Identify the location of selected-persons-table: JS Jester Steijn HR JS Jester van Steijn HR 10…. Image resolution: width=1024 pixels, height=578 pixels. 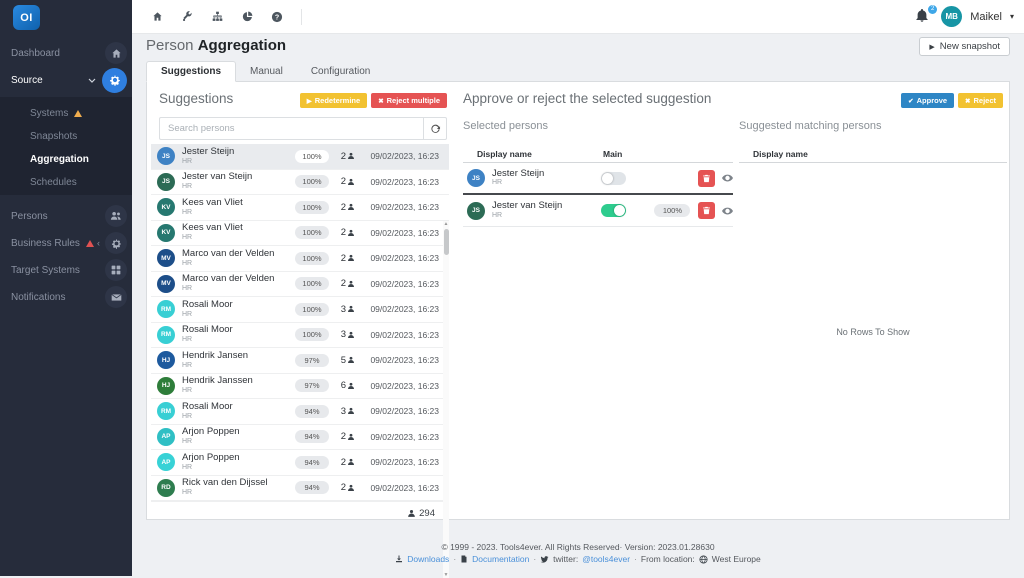
(598, 195).